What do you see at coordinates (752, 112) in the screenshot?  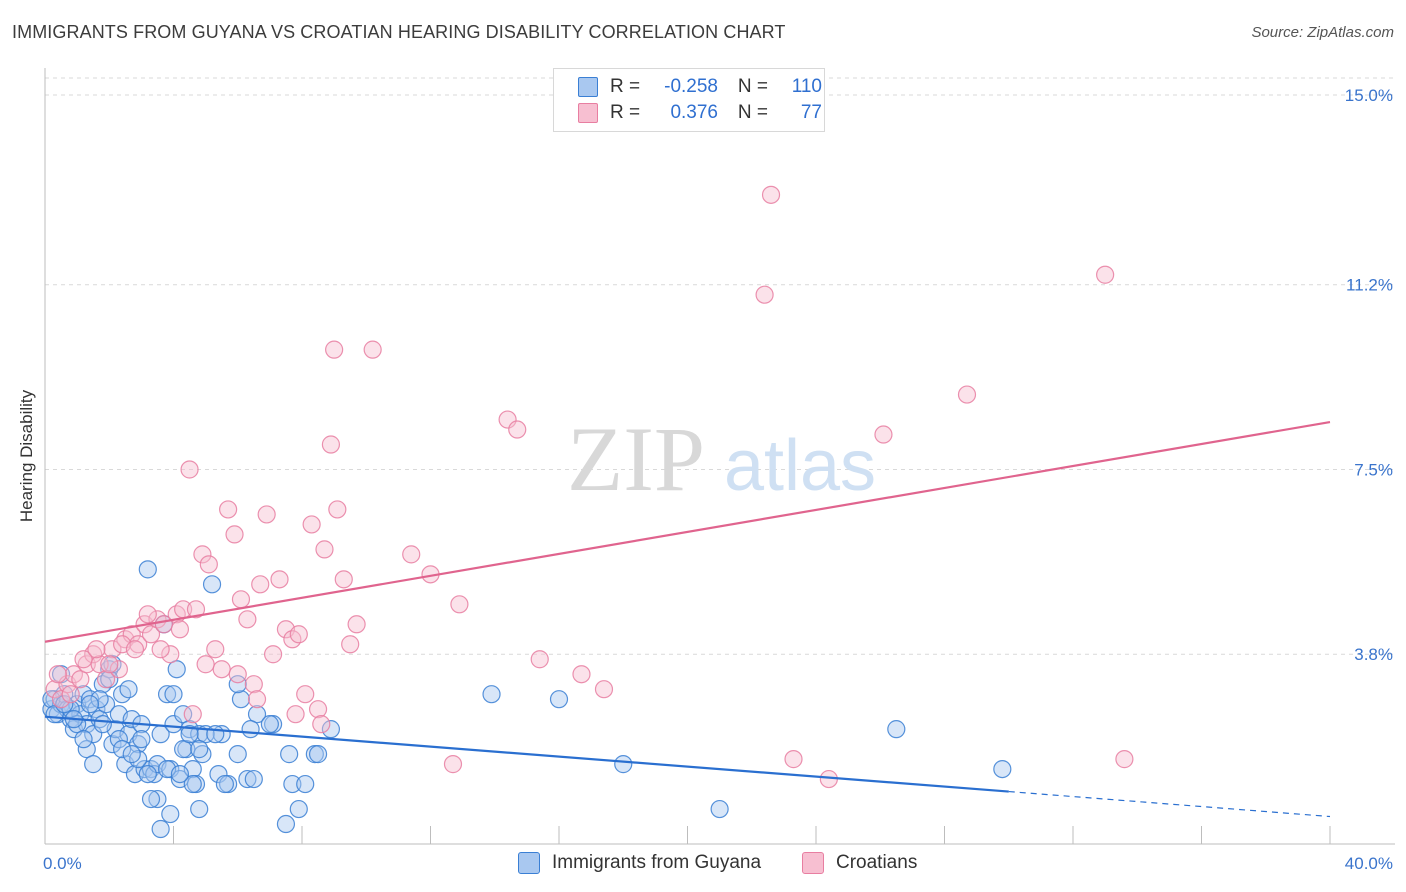 I see `n-label: N =` at bounding box center [752, 112].